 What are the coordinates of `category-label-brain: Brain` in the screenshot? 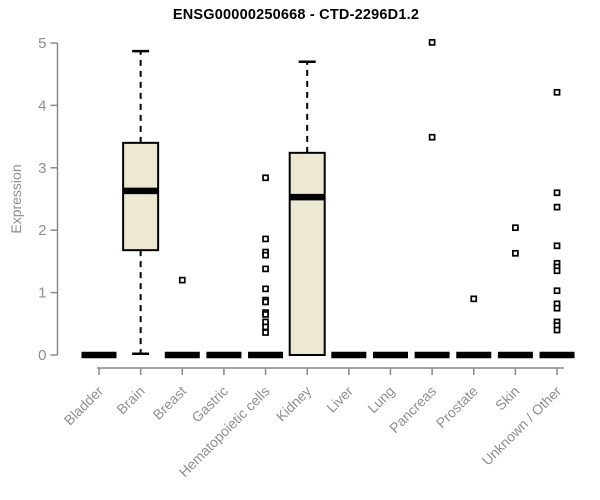 It's located at (130, 400).